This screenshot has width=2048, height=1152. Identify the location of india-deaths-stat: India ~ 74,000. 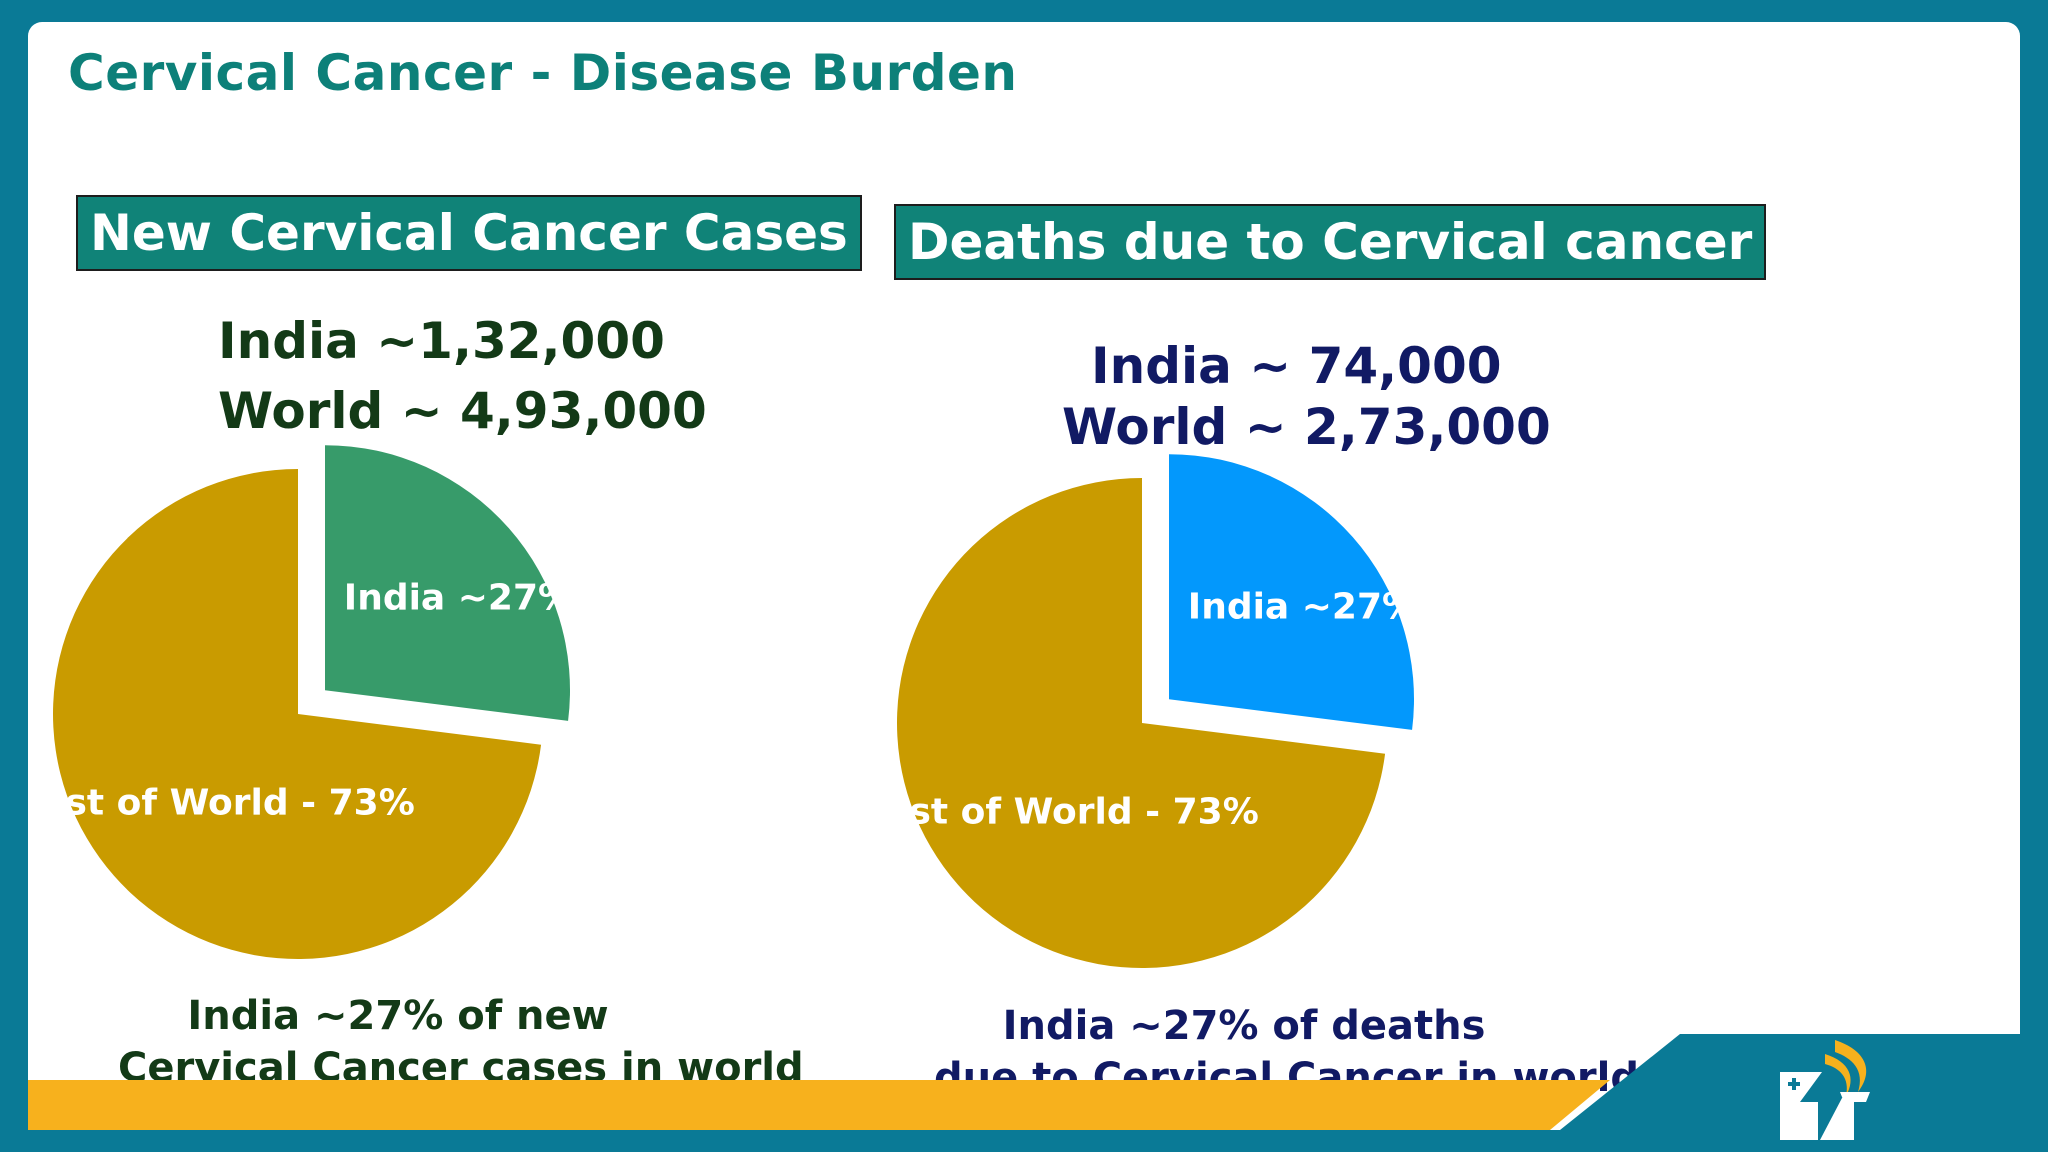
(1296, 366).